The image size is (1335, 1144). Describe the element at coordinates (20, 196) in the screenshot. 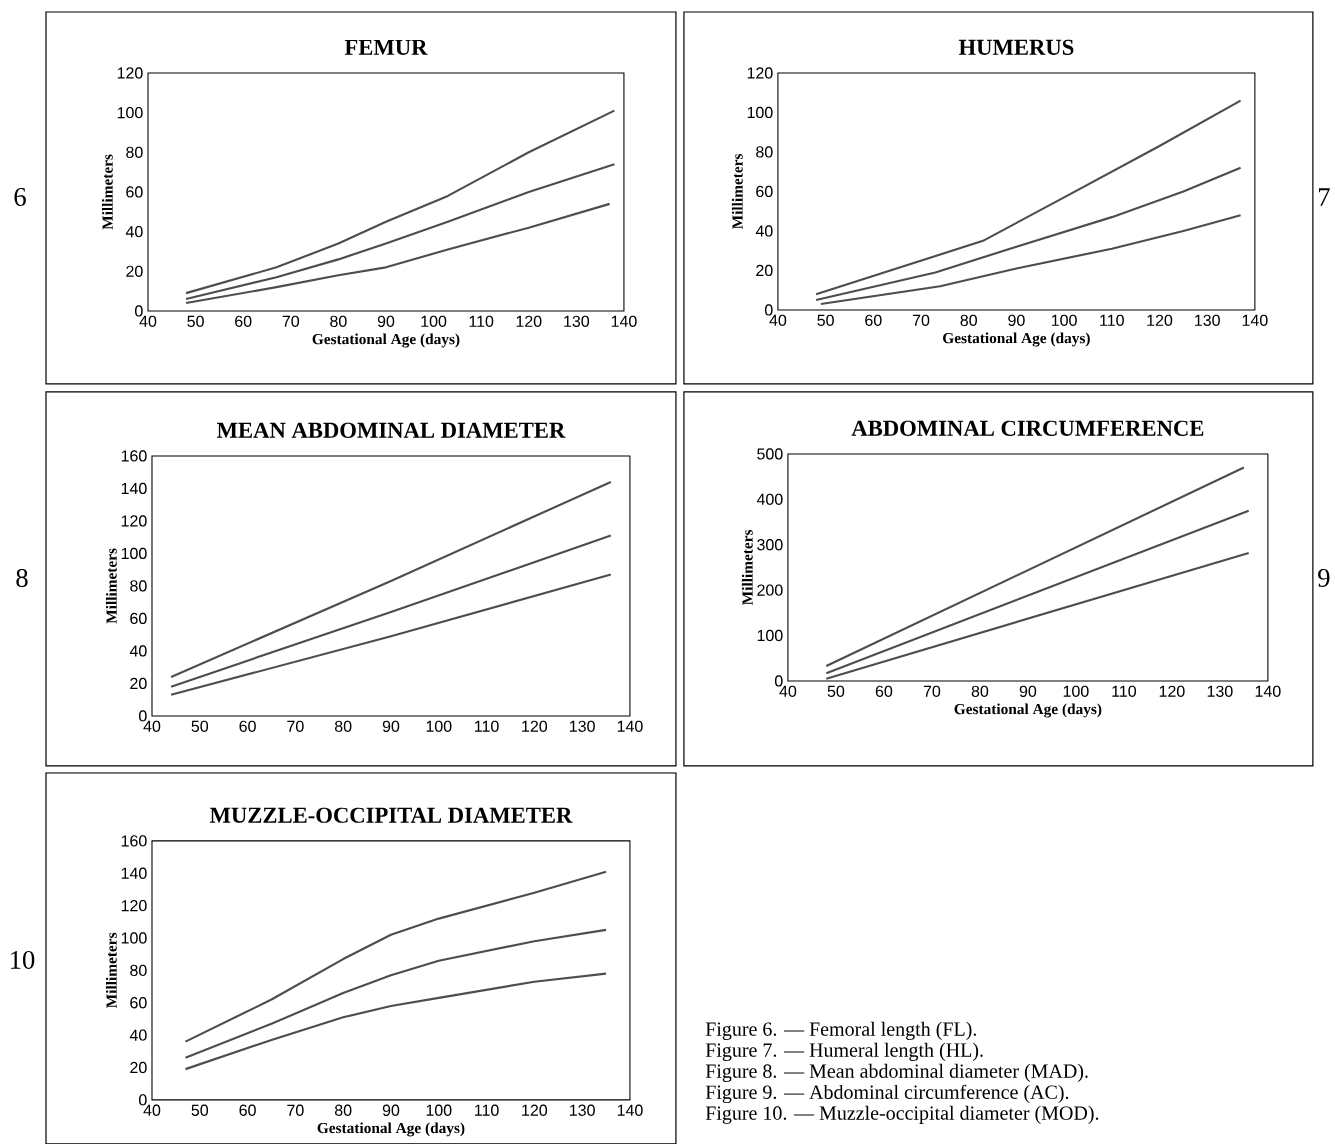

I see `text: 6` at that location.